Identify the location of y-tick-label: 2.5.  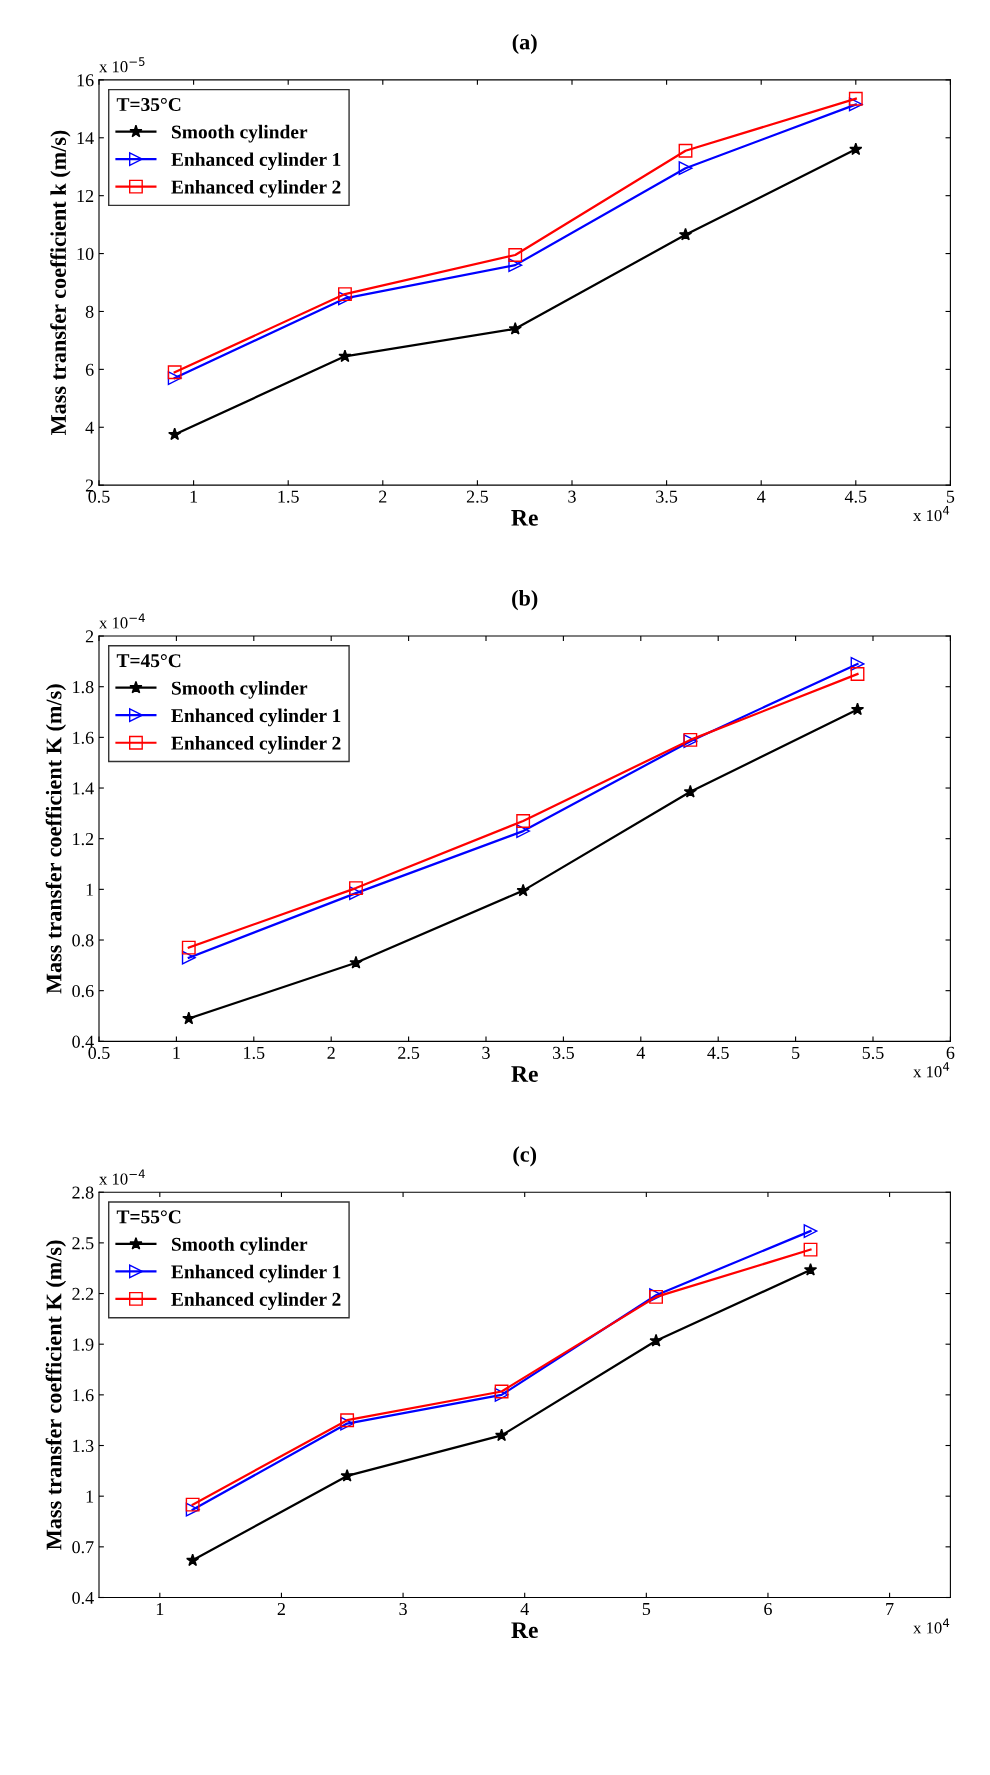
(83, 1243).